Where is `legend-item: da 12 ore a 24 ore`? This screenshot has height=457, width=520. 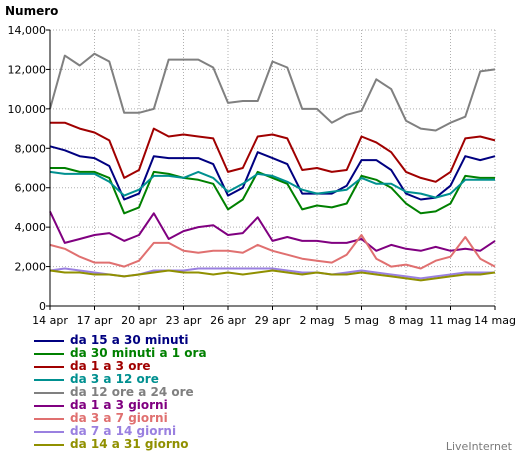 legend-item: da 12 ore a 24 ore is located at coordinates (120, 392).